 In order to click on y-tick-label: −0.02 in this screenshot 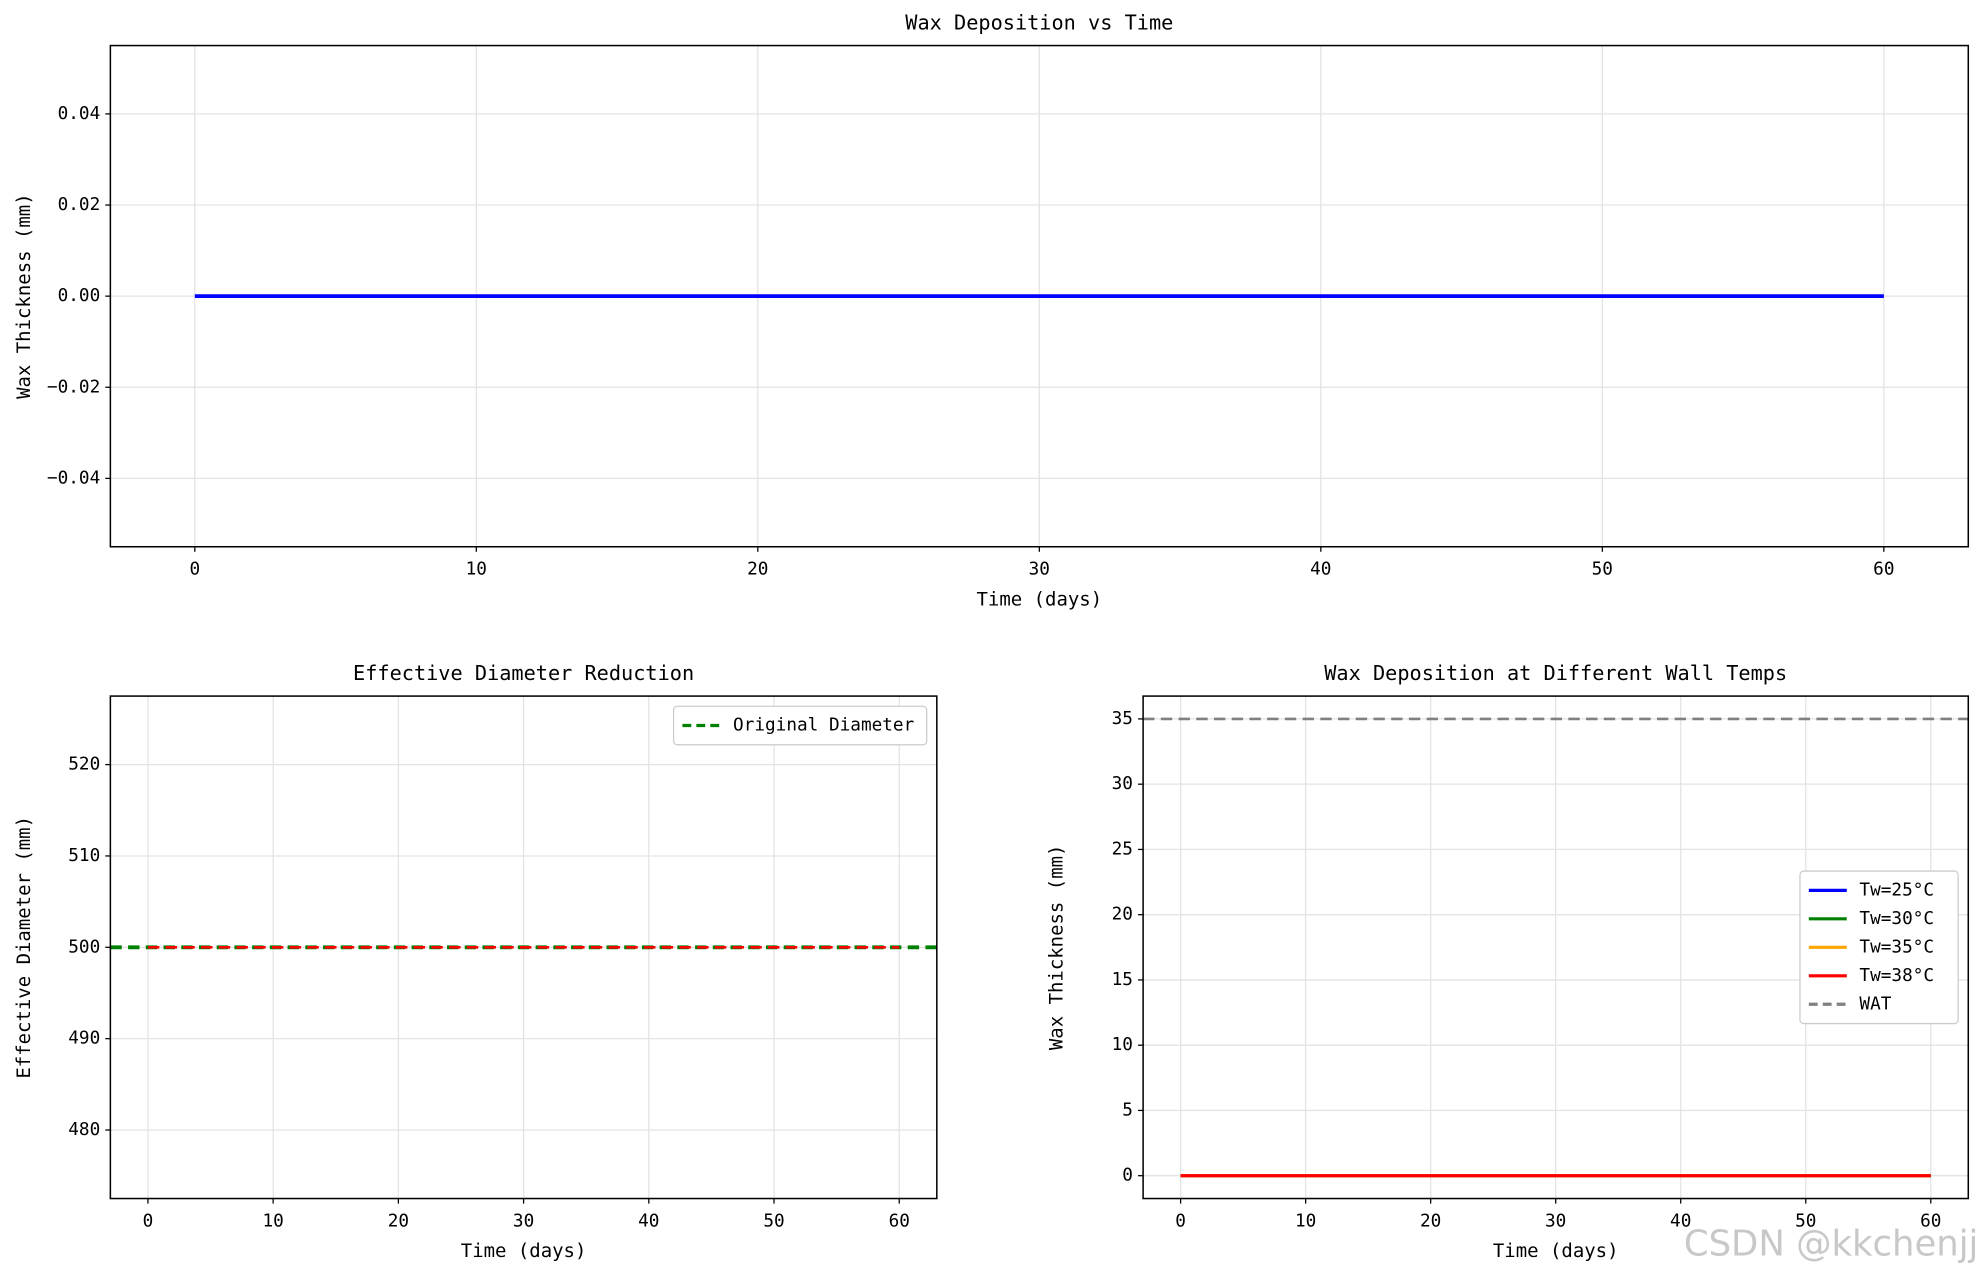, I will do `click(73, 387)`.